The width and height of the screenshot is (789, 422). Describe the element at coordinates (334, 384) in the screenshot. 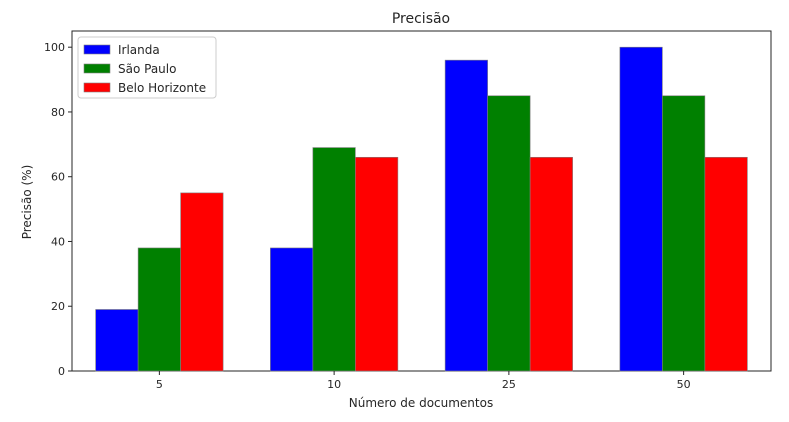

I see `x-tick-label: 10` at that location.